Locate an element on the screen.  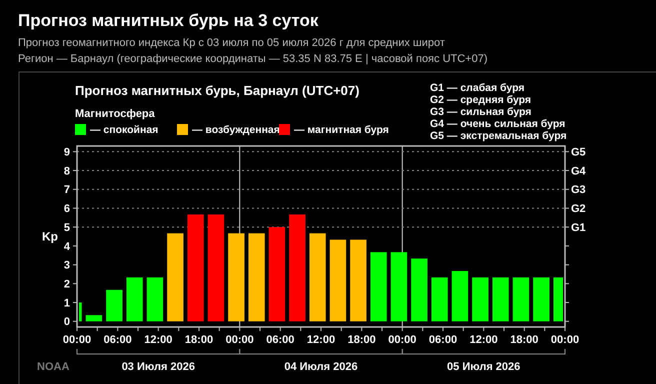
chart-title: Прогноз магнитных бурь на 3 суток is located at coordinates (168, 20).